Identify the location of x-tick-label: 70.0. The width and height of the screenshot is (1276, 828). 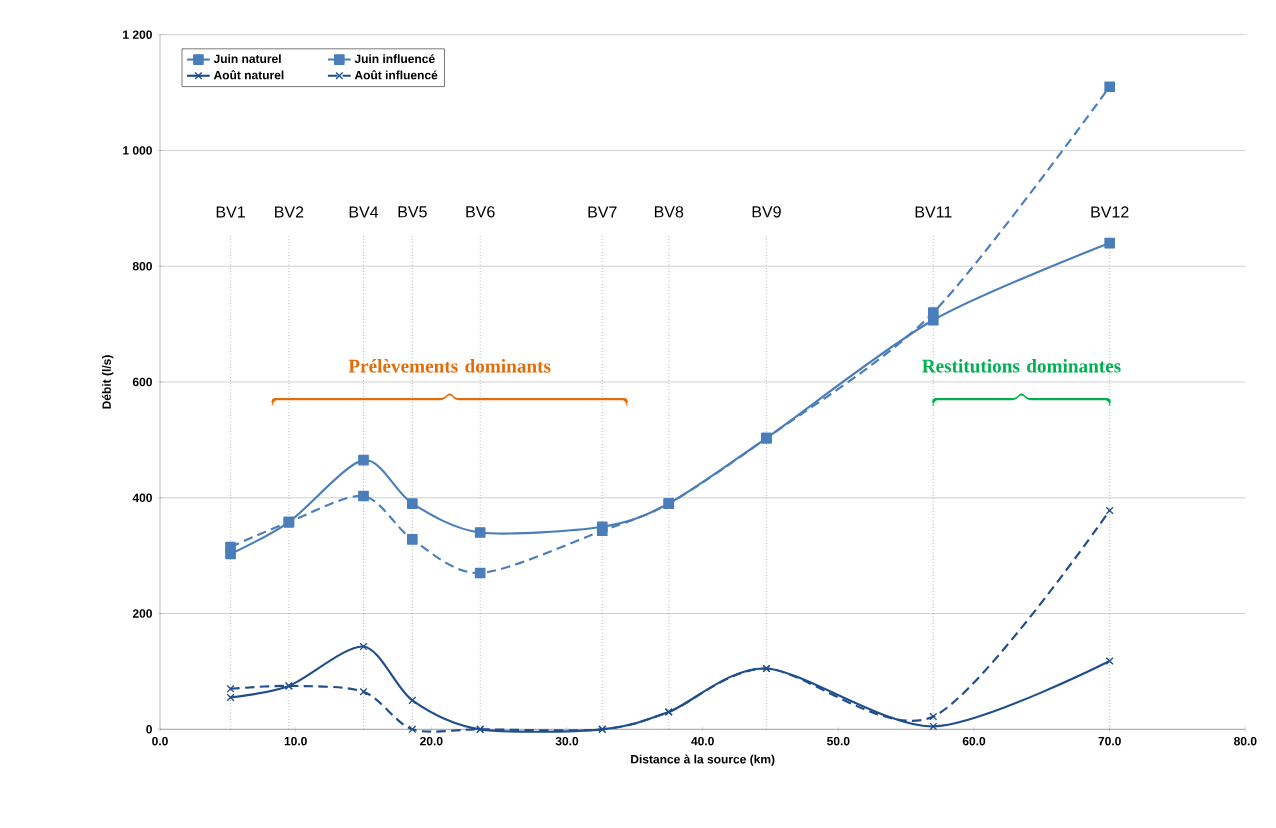
(1109, 741).